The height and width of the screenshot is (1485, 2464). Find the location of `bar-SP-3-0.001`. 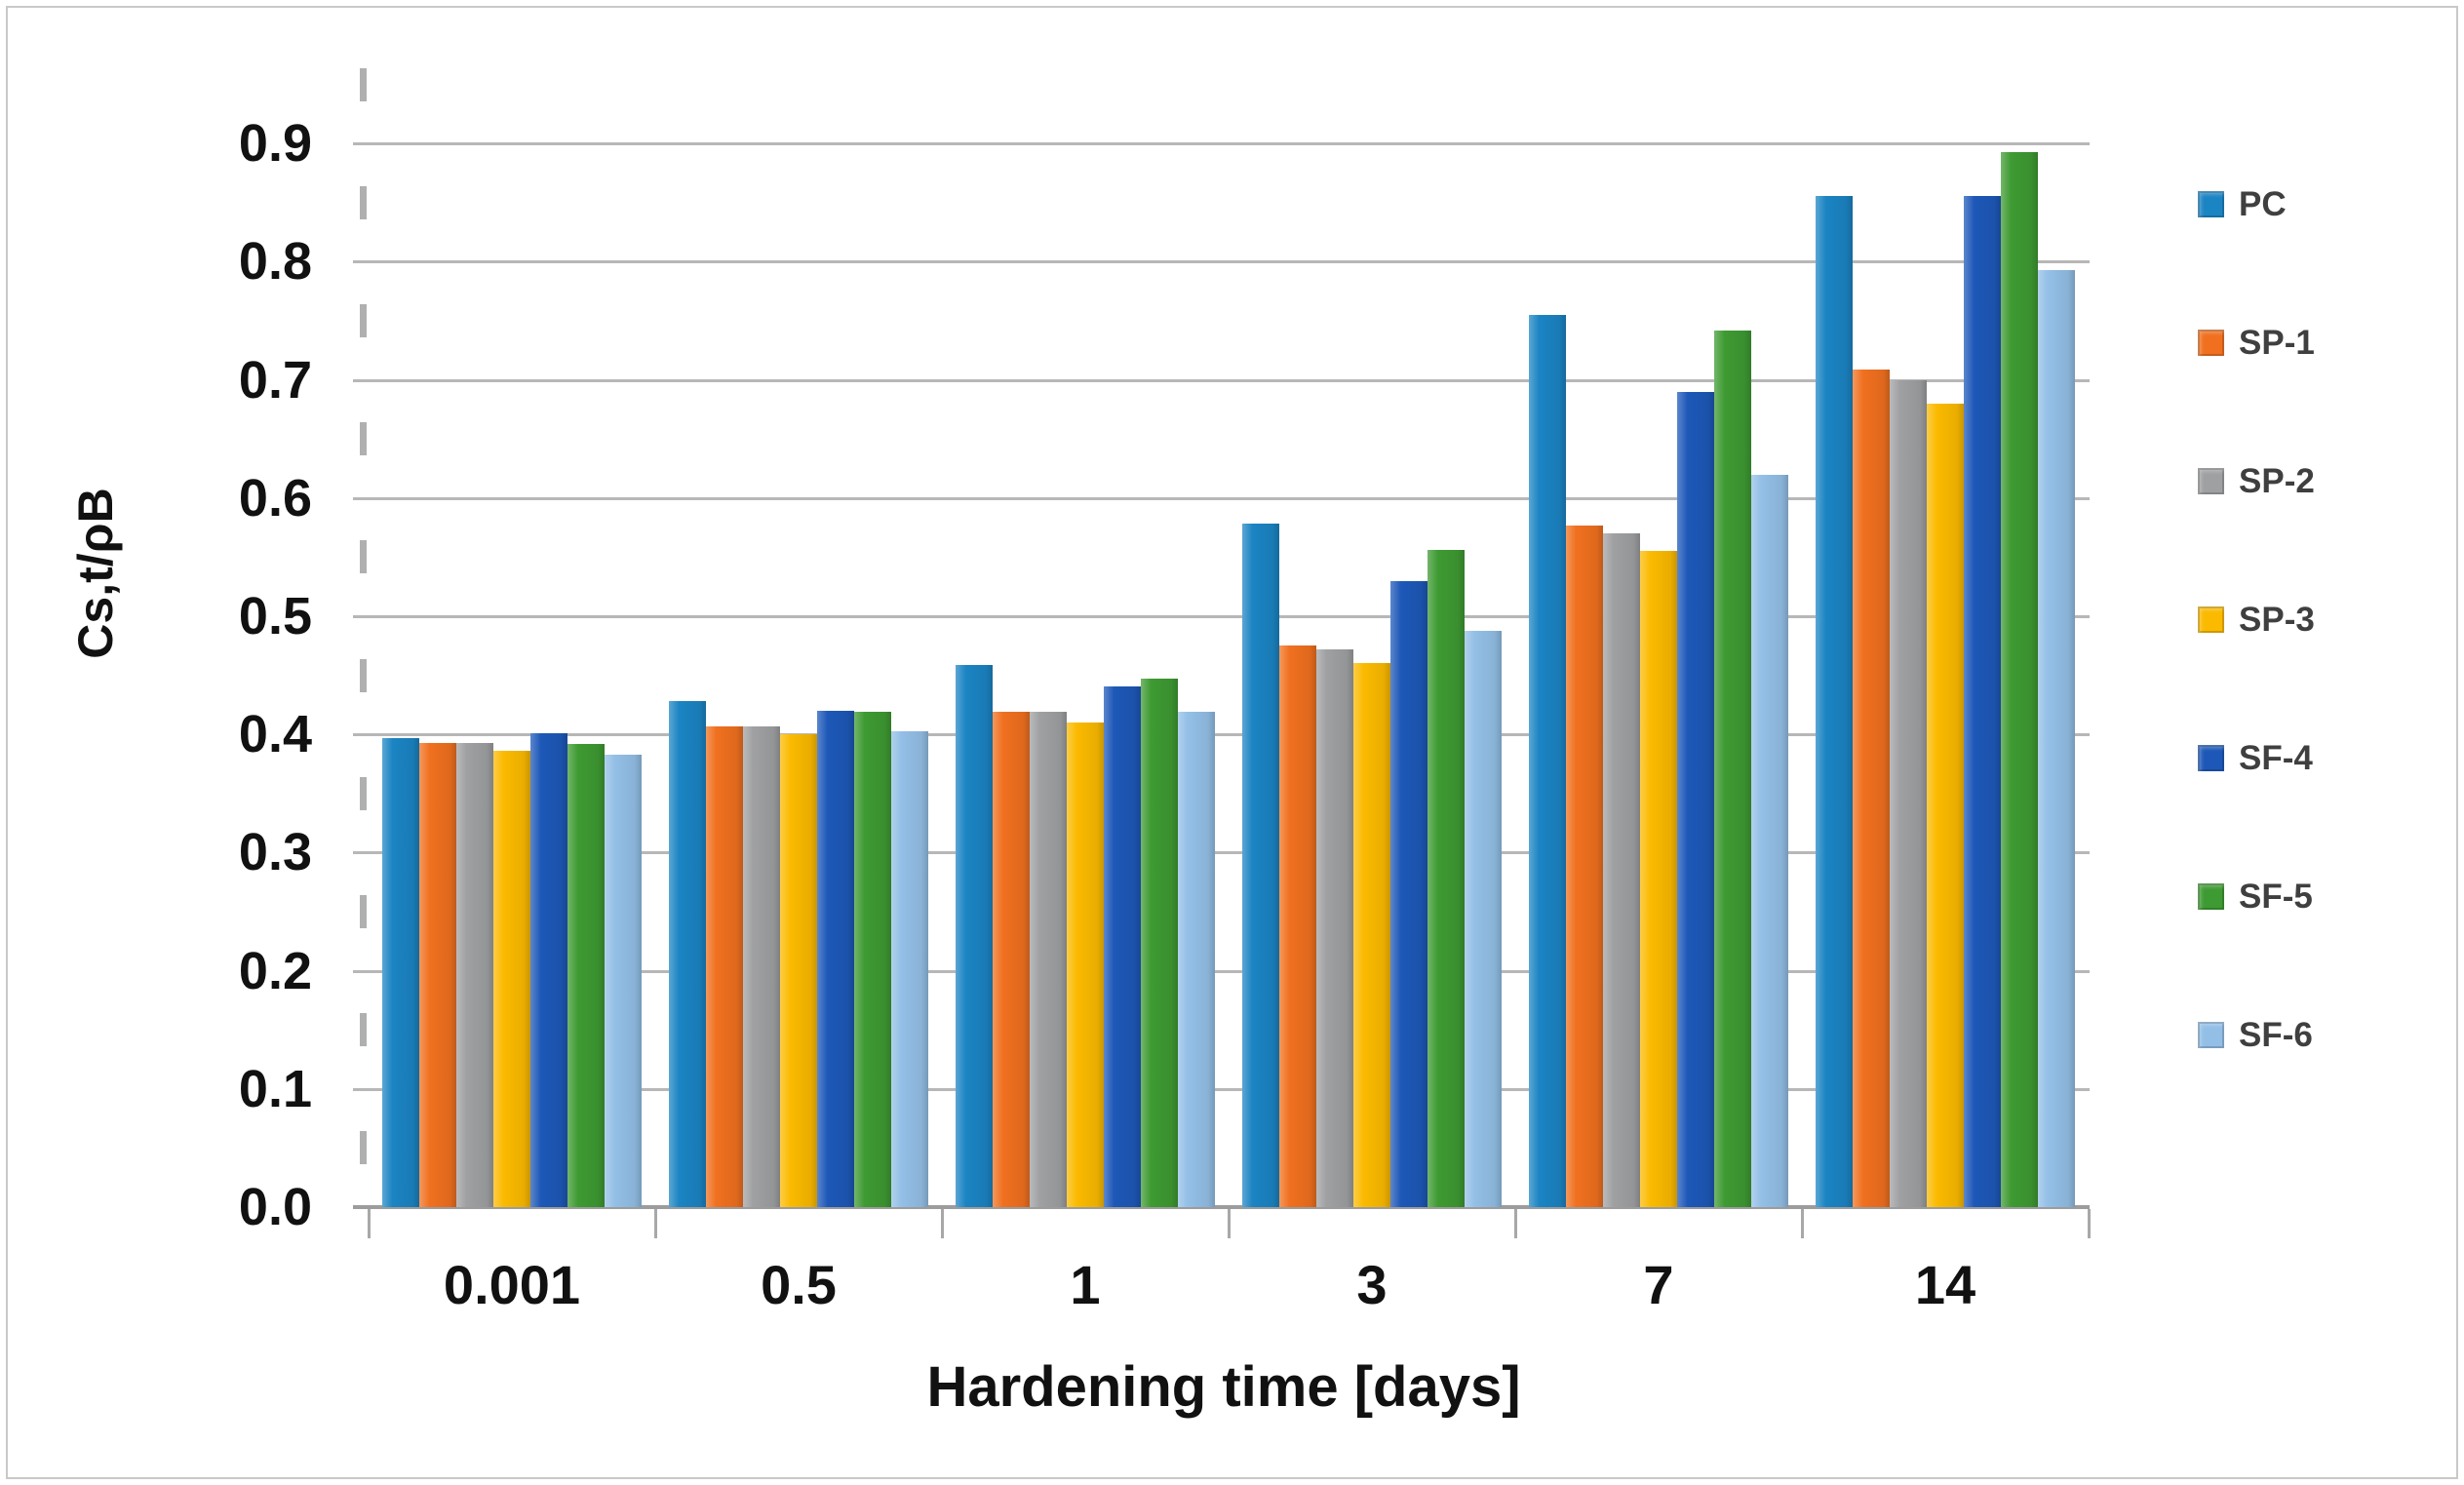

bar-SP-3-0.001 is located at coordinates (511, 979).